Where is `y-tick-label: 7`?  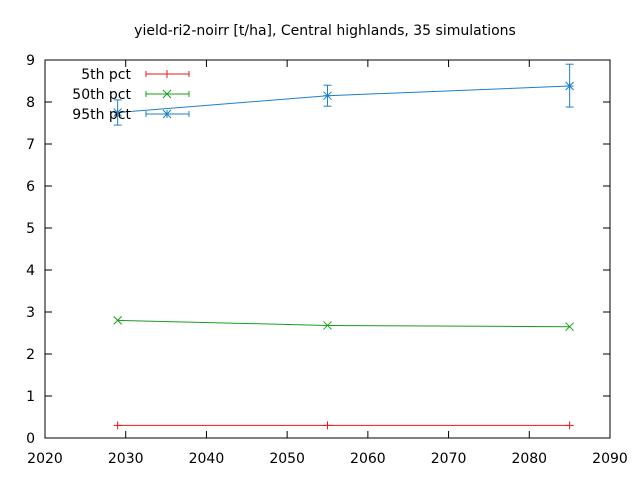 y-tick-label: 7 is located at coordinates (30, 145).